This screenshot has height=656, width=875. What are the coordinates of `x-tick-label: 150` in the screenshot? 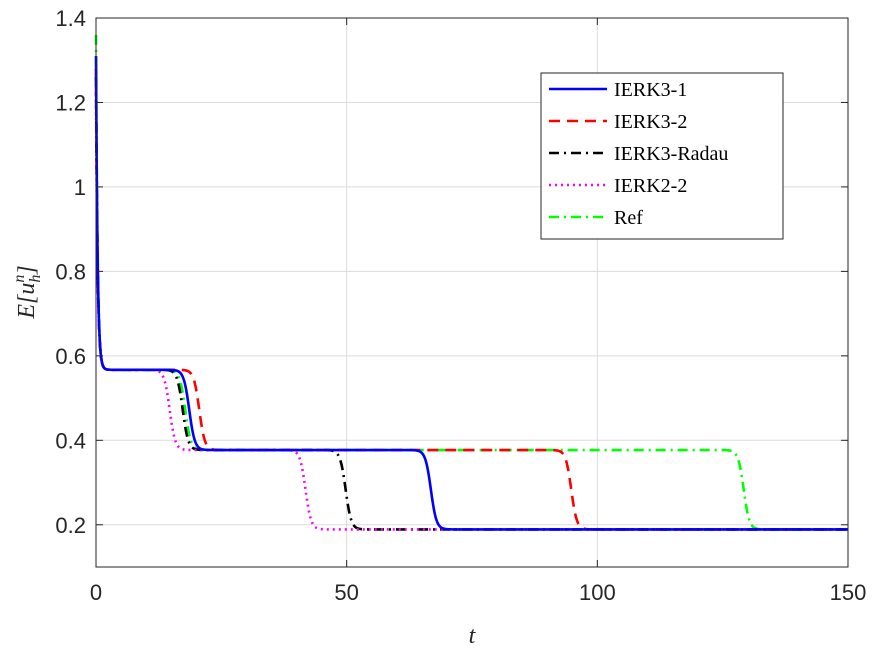 It's located at (848, 592).